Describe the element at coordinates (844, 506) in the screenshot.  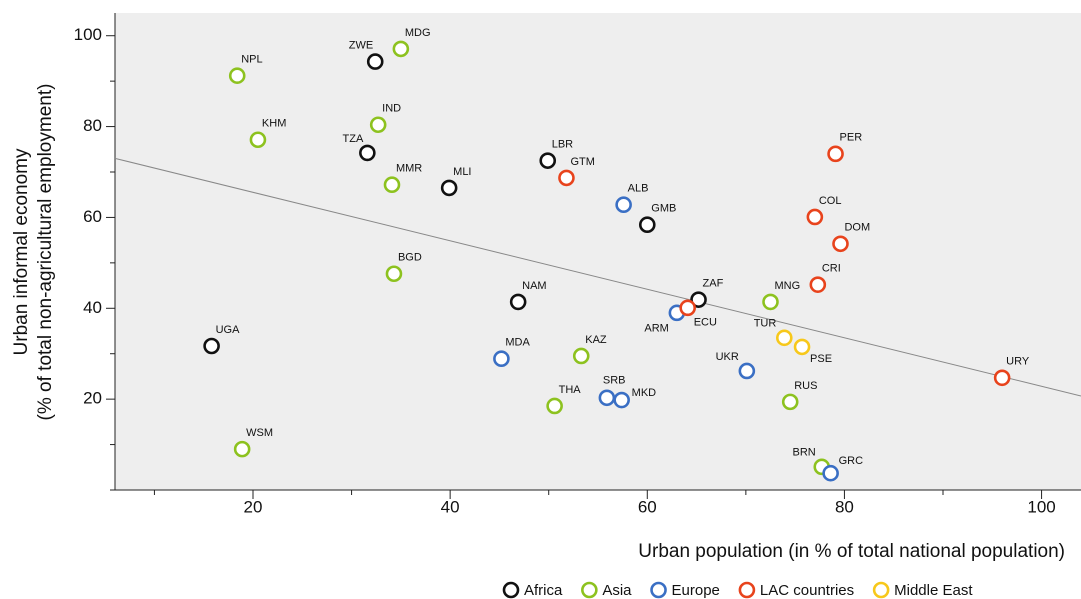
I see `x-tick-label: 80` at that location.